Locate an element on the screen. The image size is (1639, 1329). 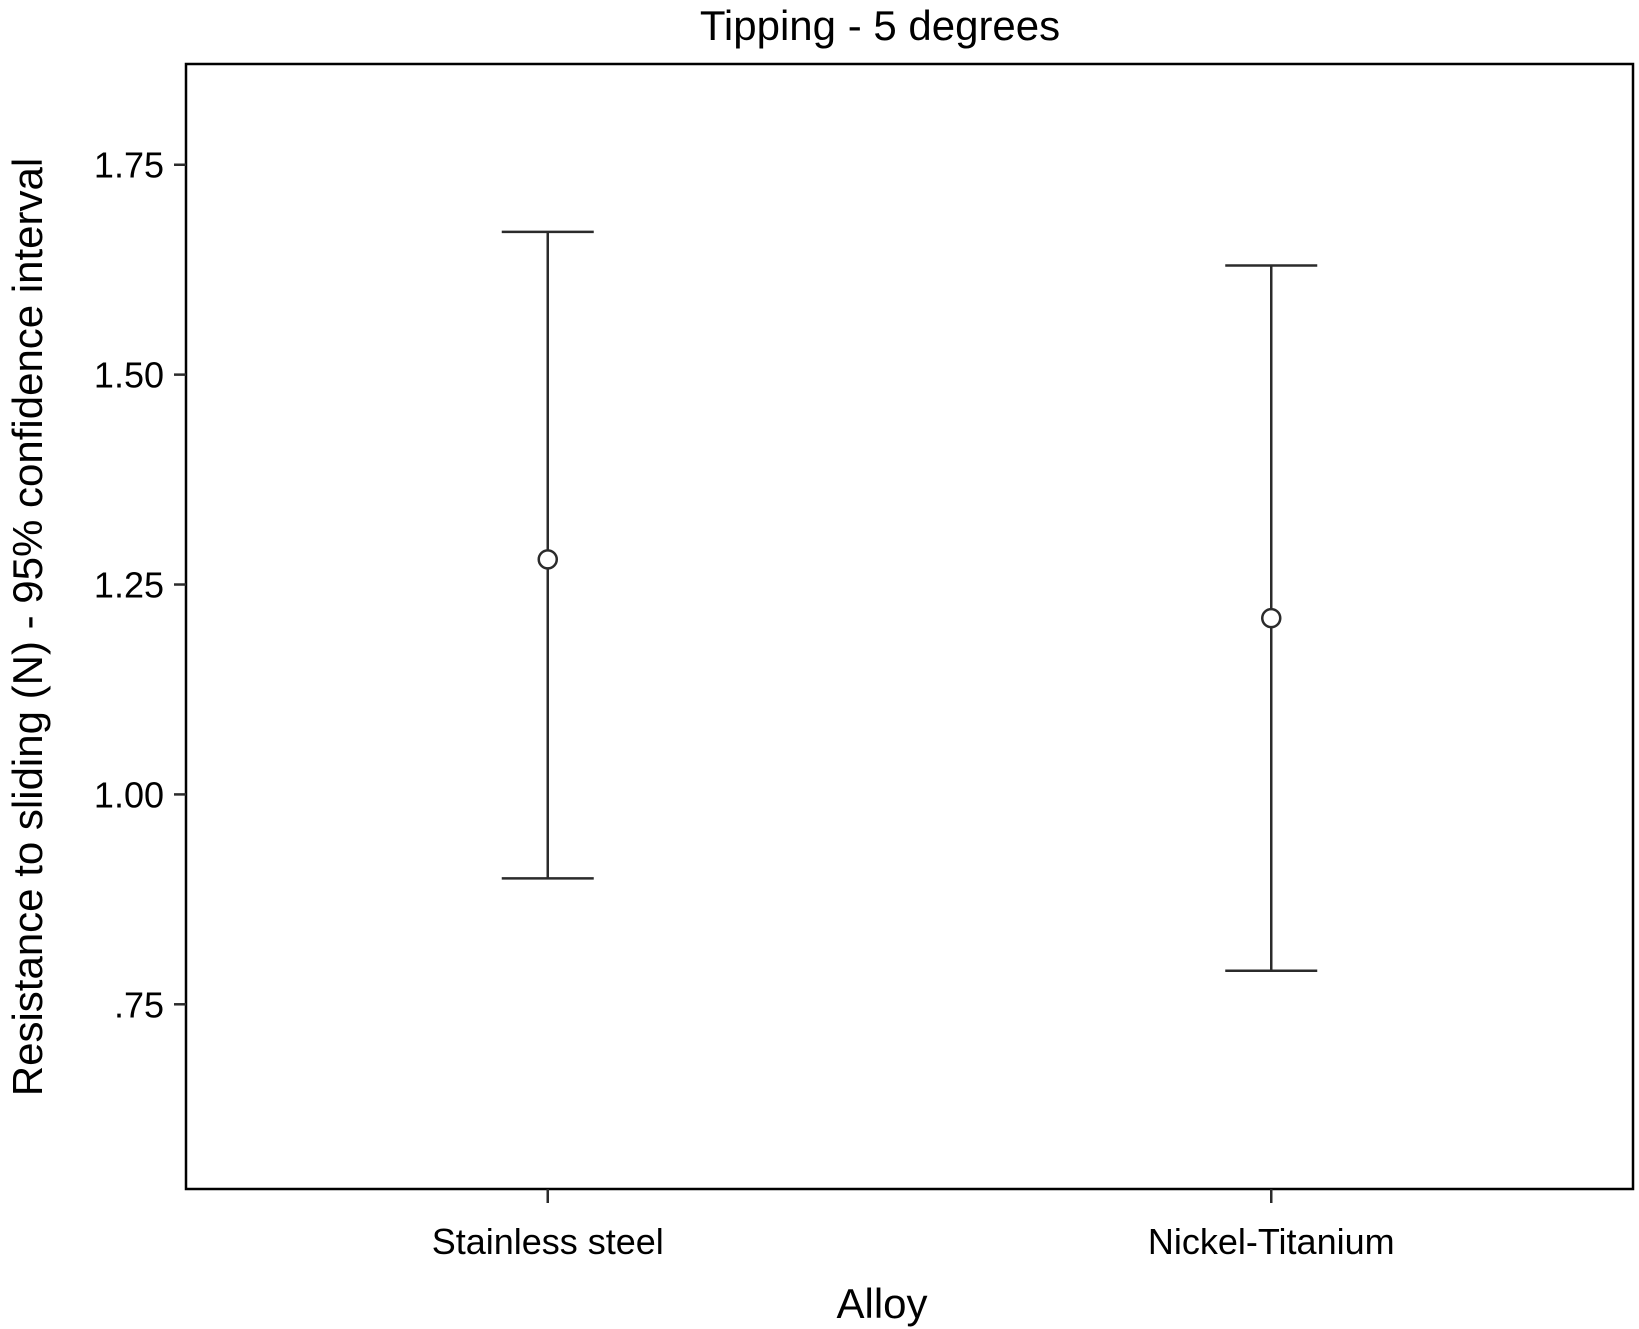
y-tick-label: 1.00 is located at coordinates (129, 794).